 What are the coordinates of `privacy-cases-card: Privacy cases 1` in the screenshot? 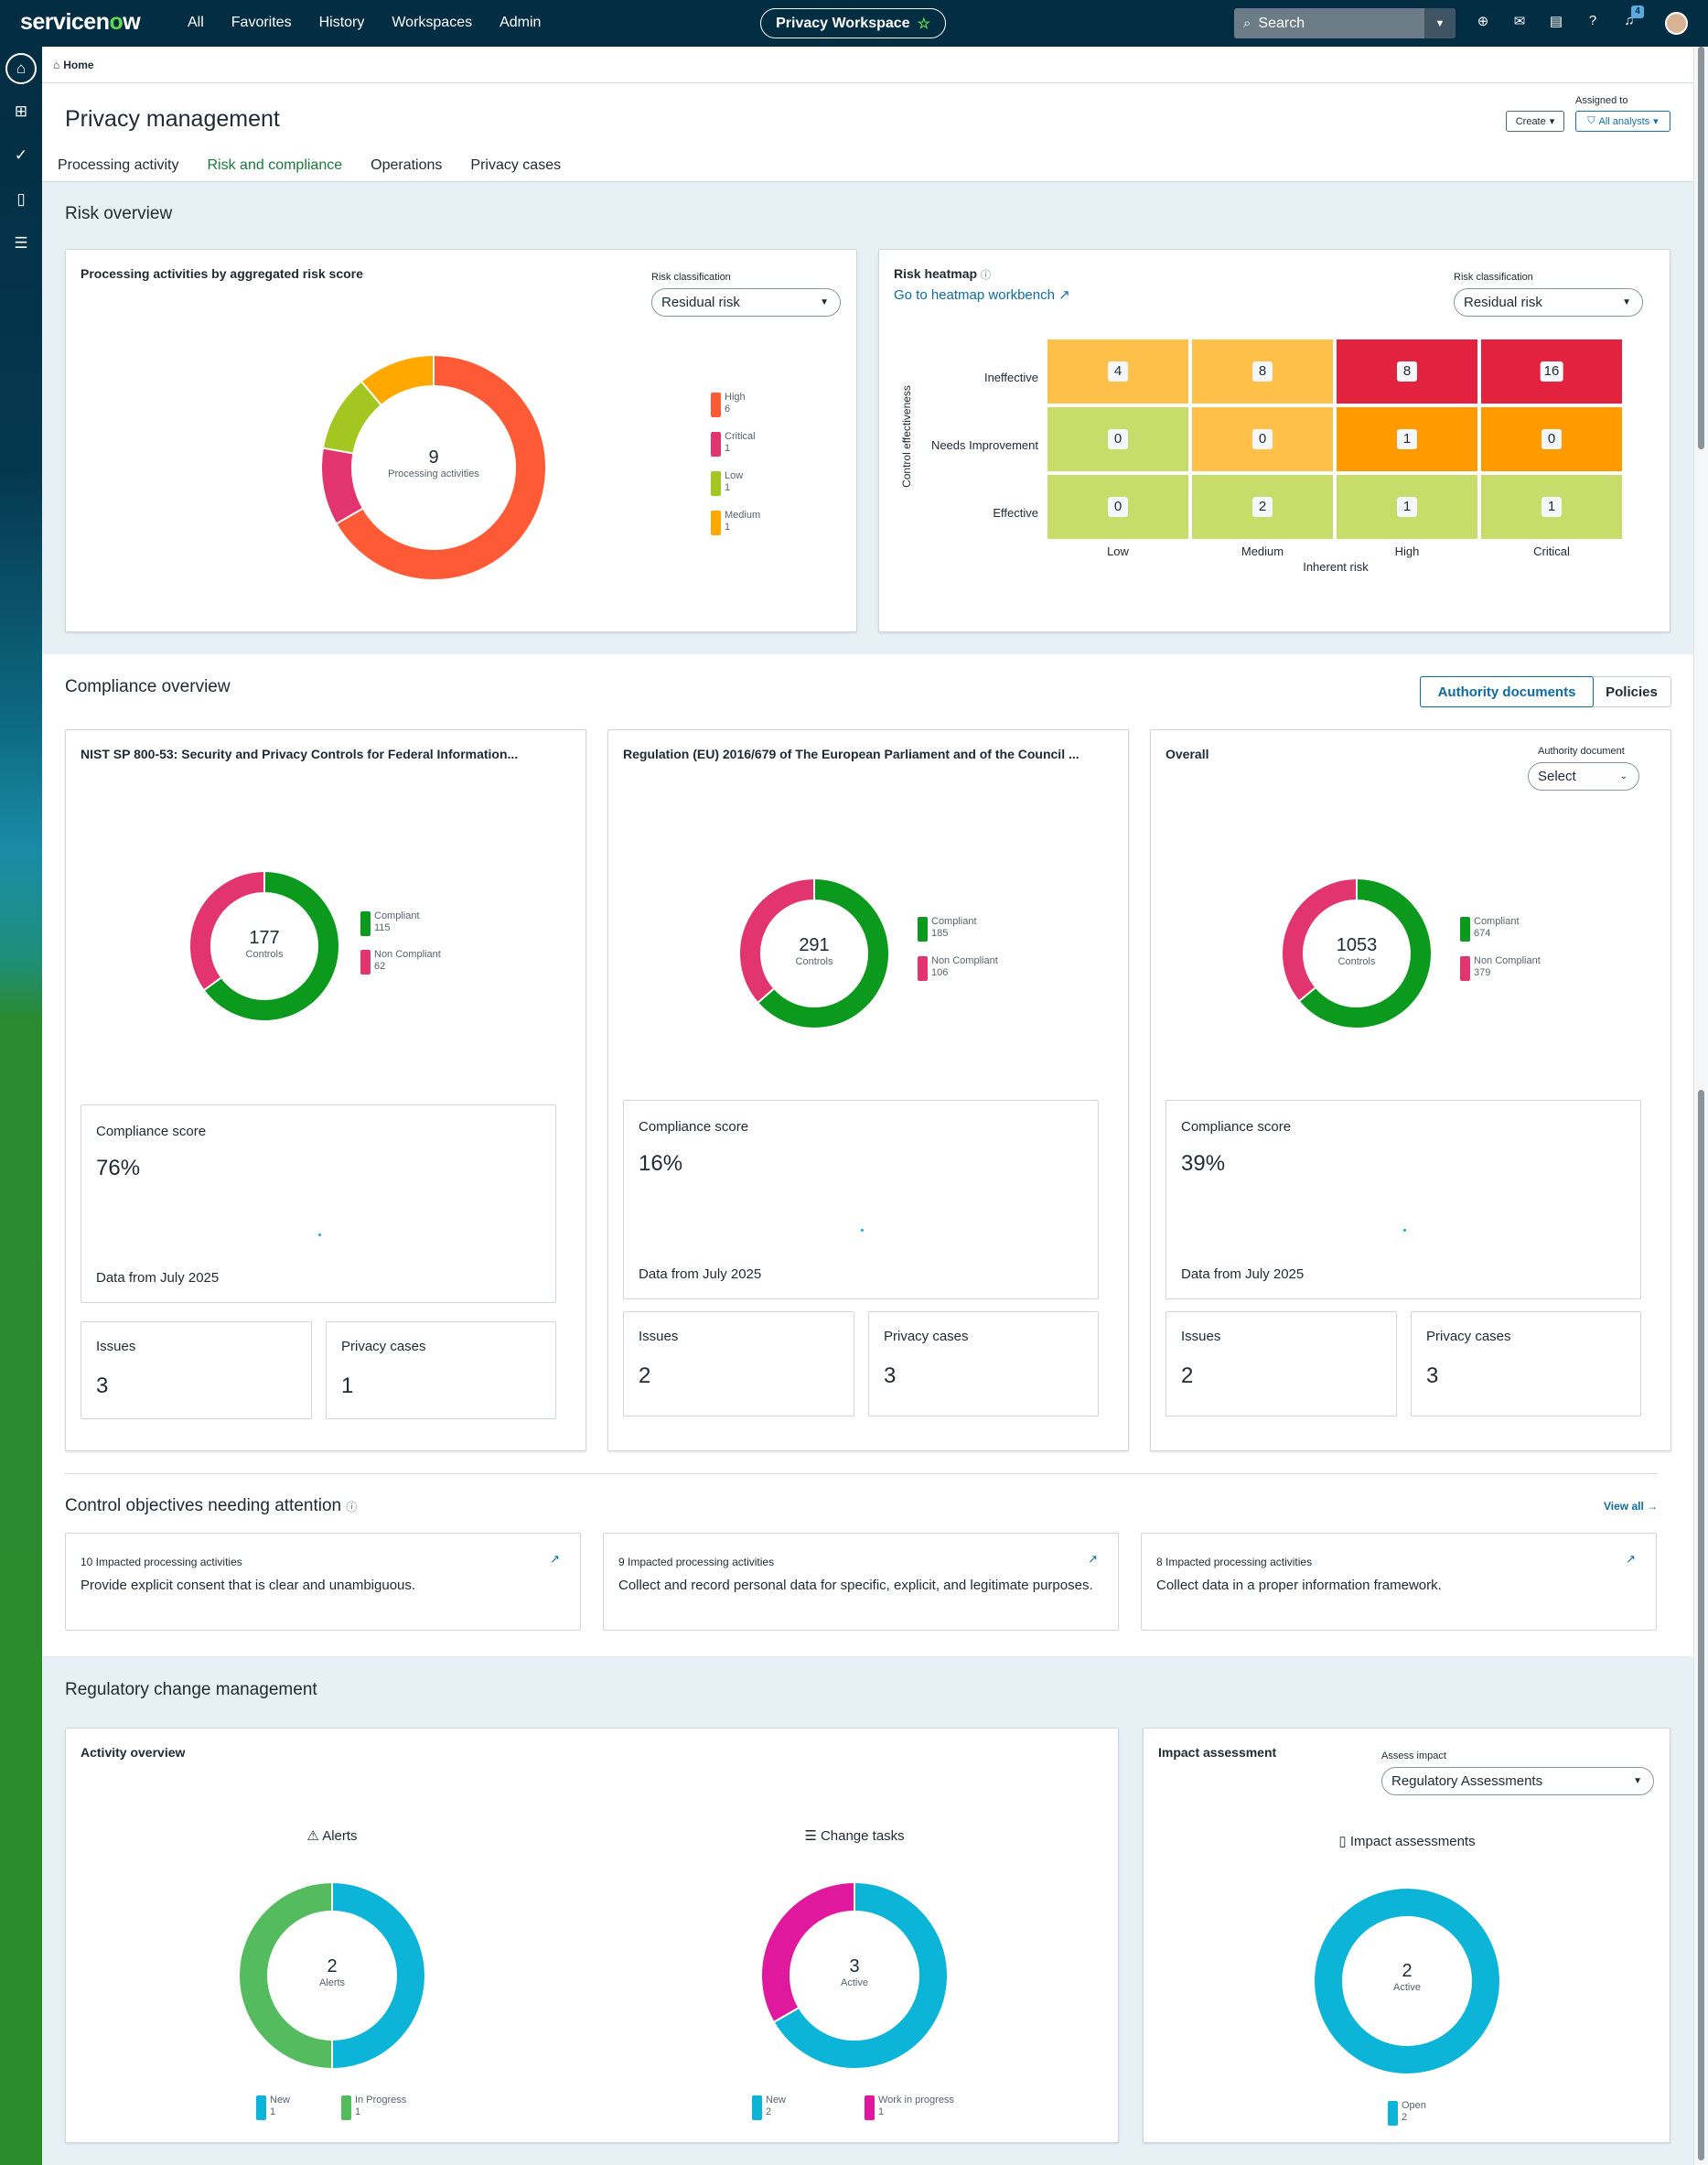 It's located at (441, 1370).